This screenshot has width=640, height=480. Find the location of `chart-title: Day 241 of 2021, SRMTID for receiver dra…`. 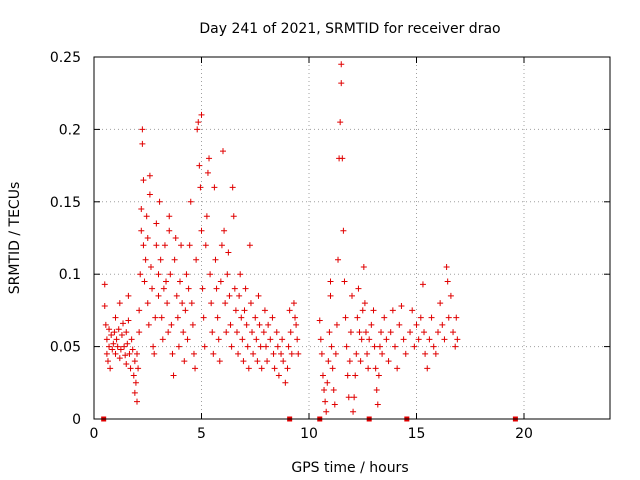

chart-title: Day 241 of 2021, SRMTID for receiver dra… is located at coordinates (349, 29).